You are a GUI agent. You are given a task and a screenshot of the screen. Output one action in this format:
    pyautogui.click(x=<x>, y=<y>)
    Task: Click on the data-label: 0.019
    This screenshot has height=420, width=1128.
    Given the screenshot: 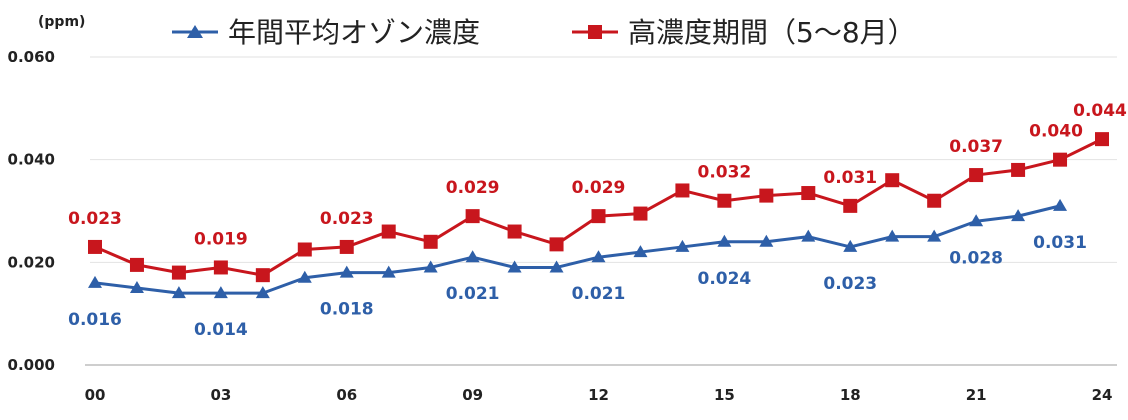 What is the action you would take?
    pyautogui.click(x=221, y=239)
    